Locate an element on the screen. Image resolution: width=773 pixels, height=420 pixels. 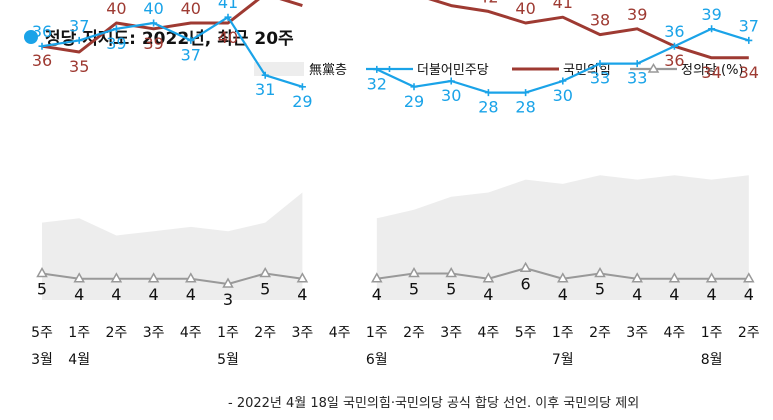
democratic-data-label: 28 is located at coordinates (525, 107).